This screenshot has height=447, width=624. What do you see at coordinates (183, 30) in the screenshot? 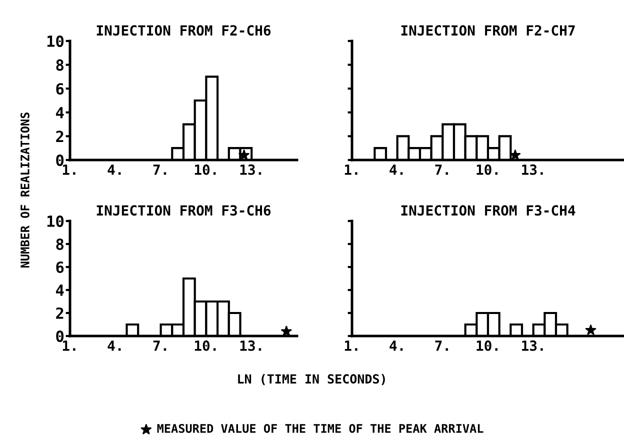
I see `chart-title: INJECTION FROM F2-CH6` at bounding box center [183, 30].